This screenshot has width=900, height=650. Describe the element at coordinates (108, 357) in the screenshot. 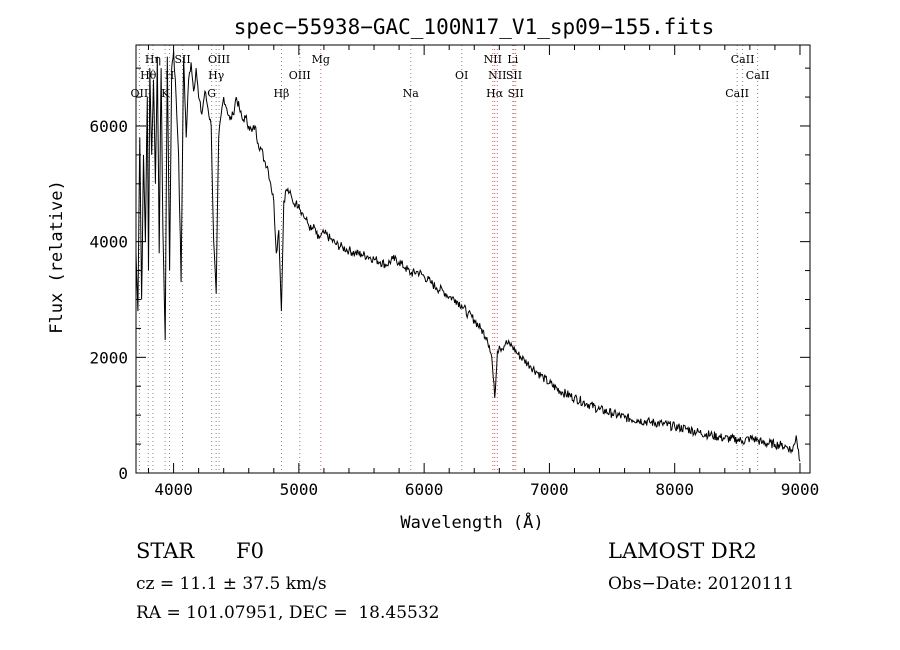

I see `y-tick-label: 2000` at that location.